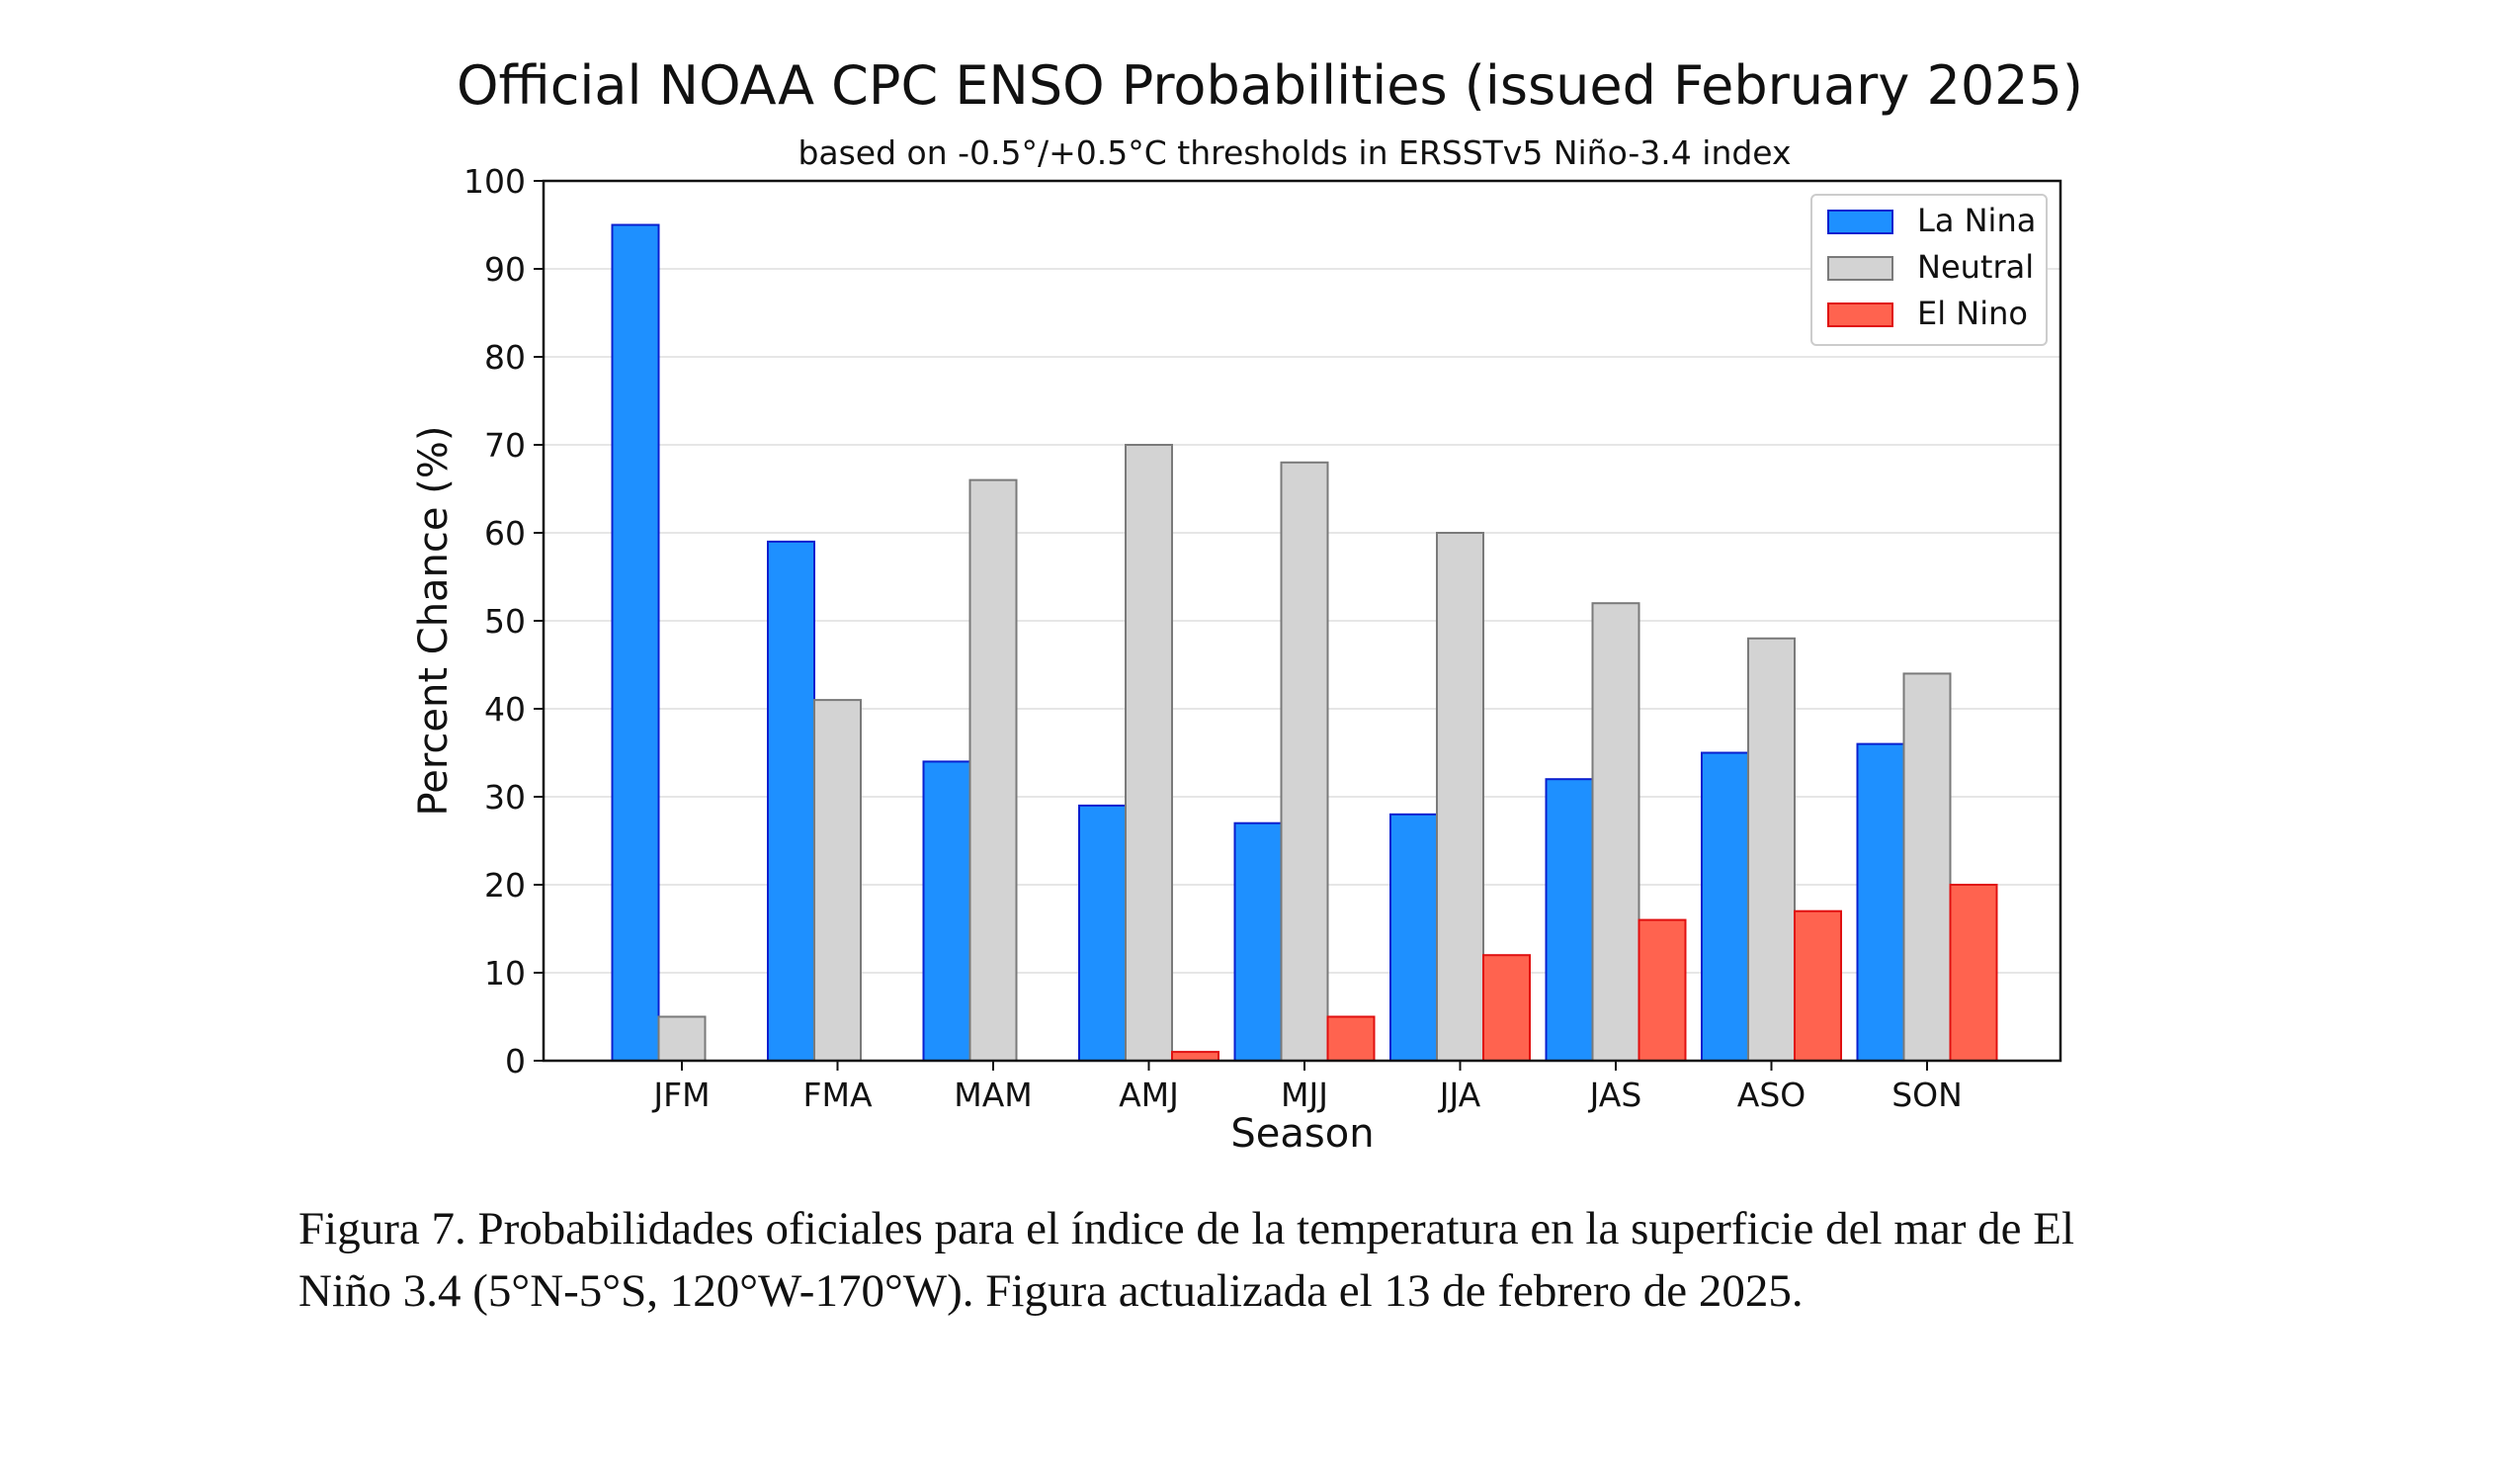 The width and height of the screenshot is (2520, 1467). What do you see at coordinates (505, 357) in the screenshot?
I see `y-tick-label: 80` at bounding box center [505, 357].